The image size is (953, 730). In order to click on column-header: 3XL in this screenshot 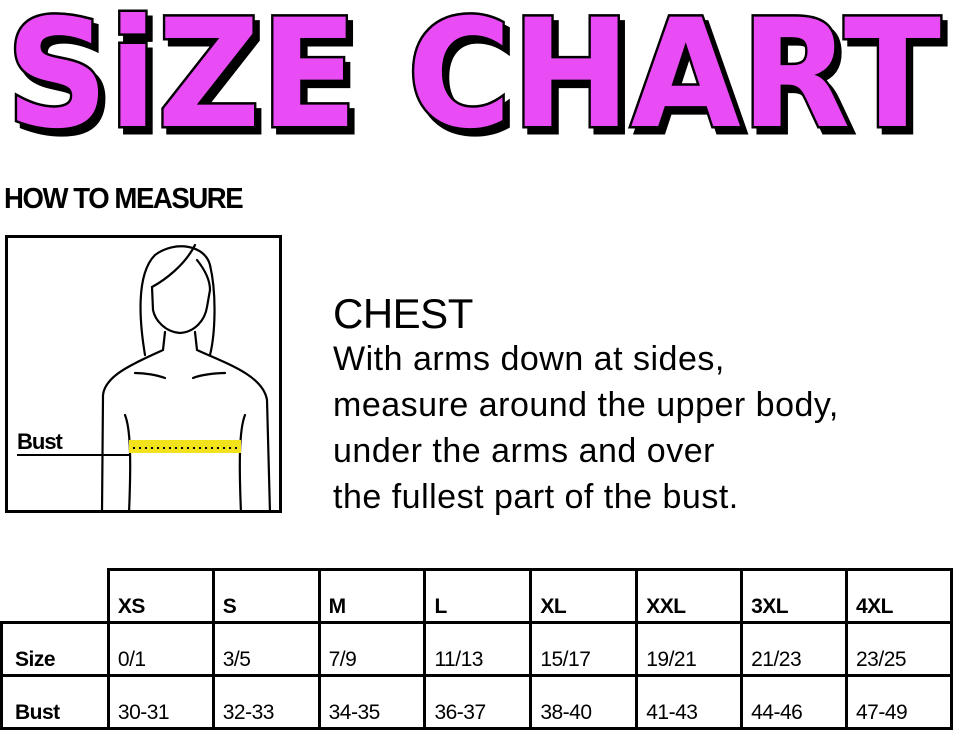, I will do `click(794, 596)`.